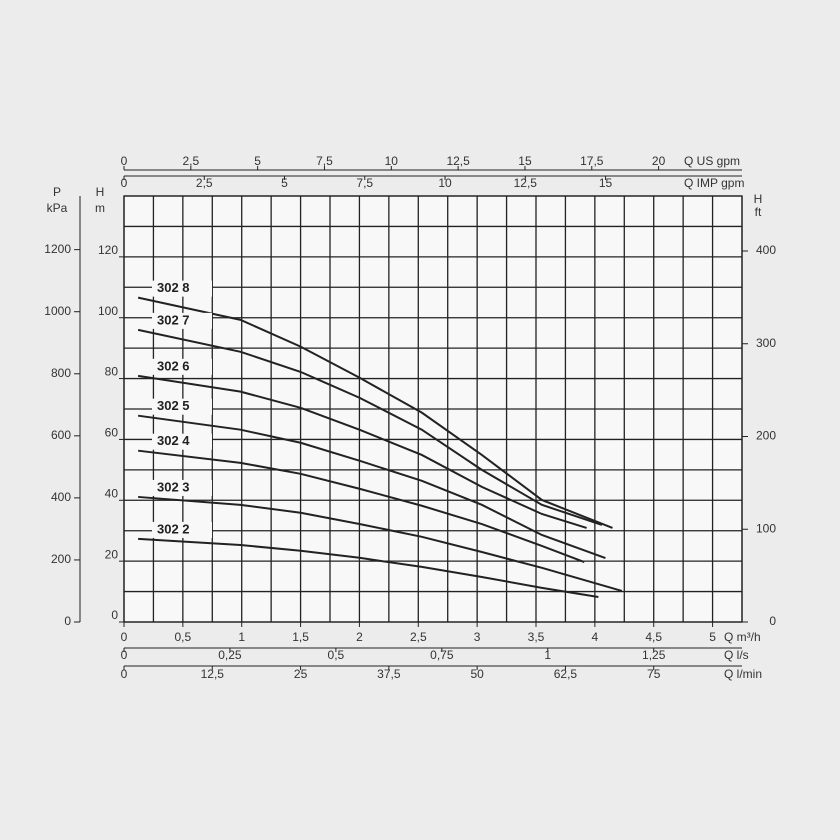  I want to click on x-tick-label: 1,5, so click(300, 637).